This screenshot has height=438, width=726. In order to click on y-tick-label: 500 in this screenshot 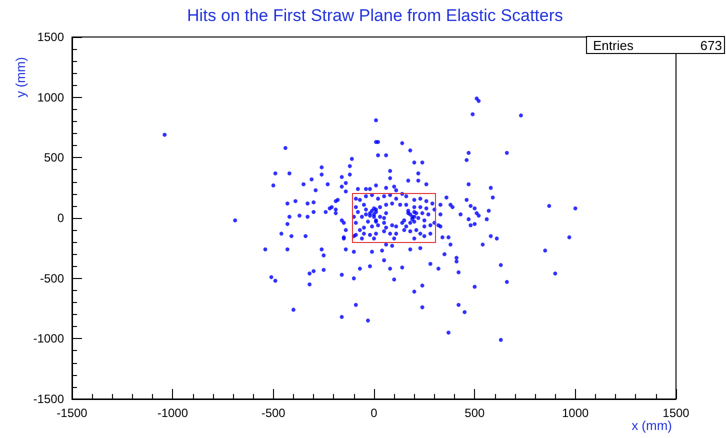, I will do `click(54, 157)`.